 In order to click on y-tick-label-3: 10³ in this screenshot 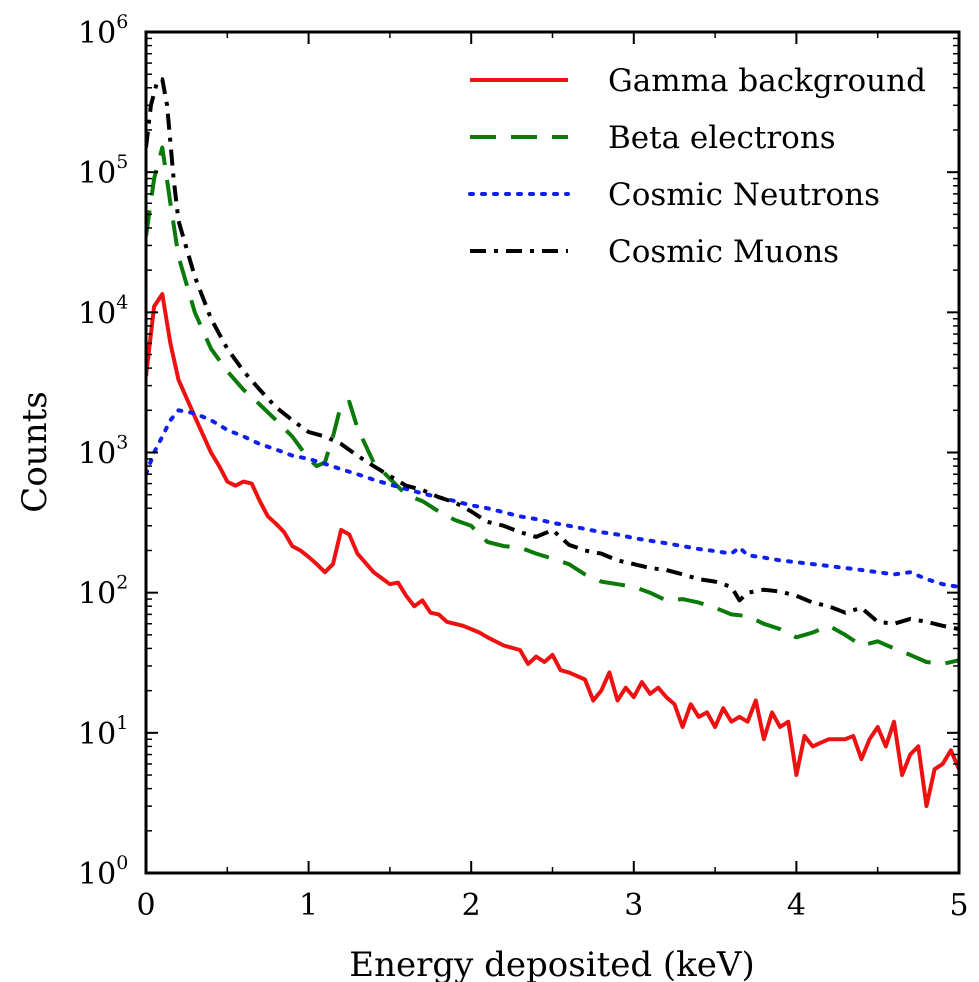, I will do `click(103, 452)`.